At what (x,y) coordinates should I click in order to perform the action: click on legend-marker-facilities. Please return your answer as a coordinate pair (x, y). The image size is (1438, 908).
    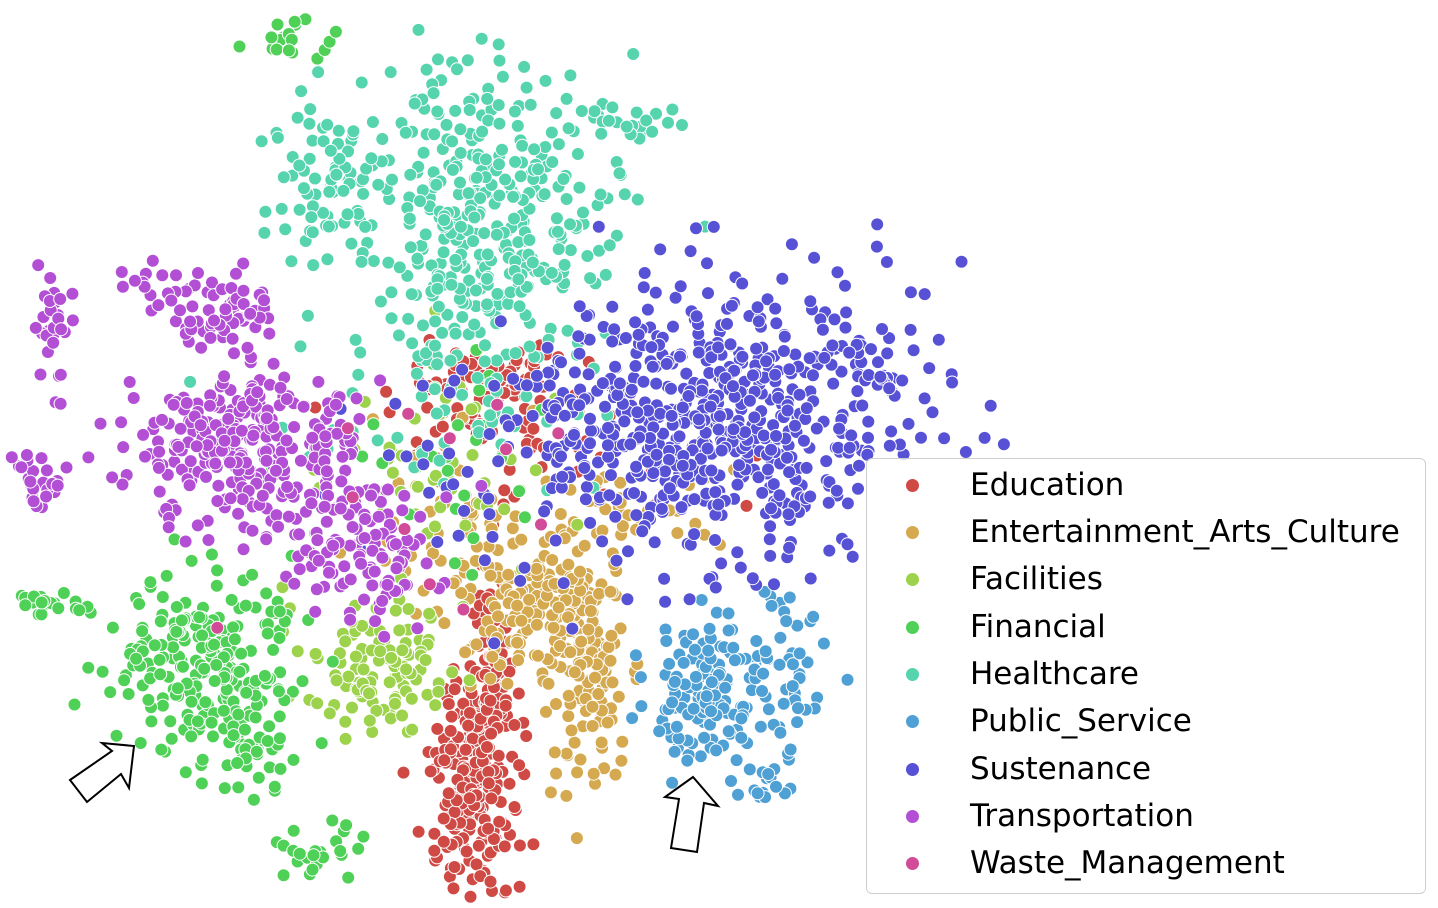
    Looking at the image, I should click on (912, 579).